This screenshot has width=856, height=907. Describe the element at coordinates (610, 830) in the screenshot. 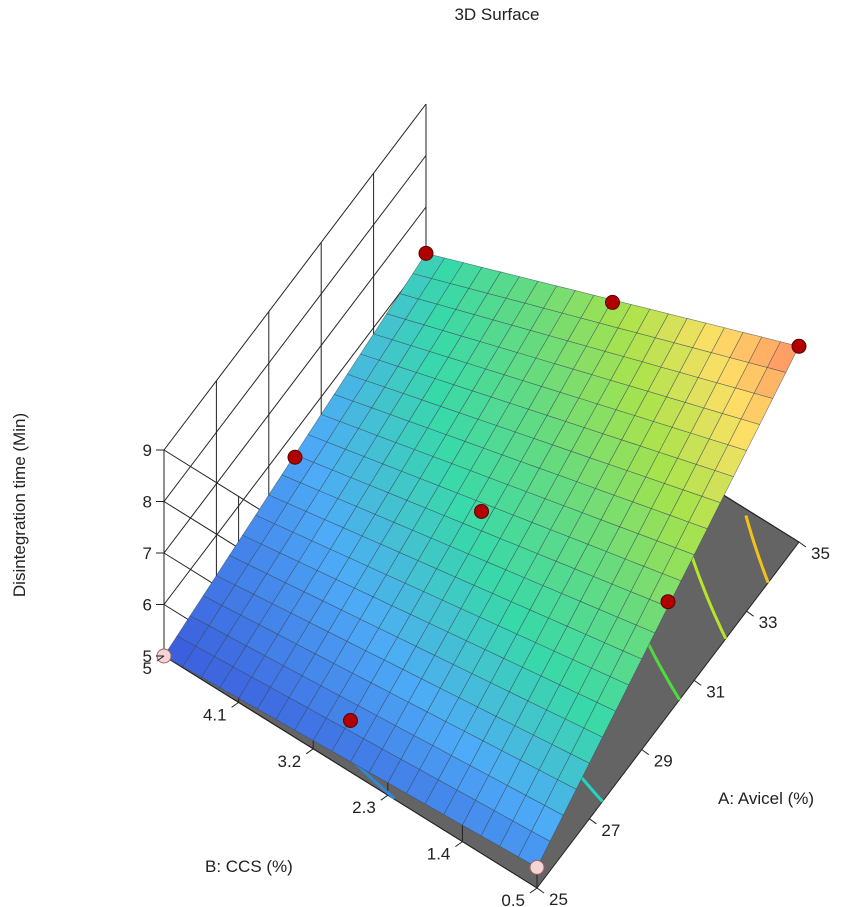

I see `x-tick-label: 27` at that location.